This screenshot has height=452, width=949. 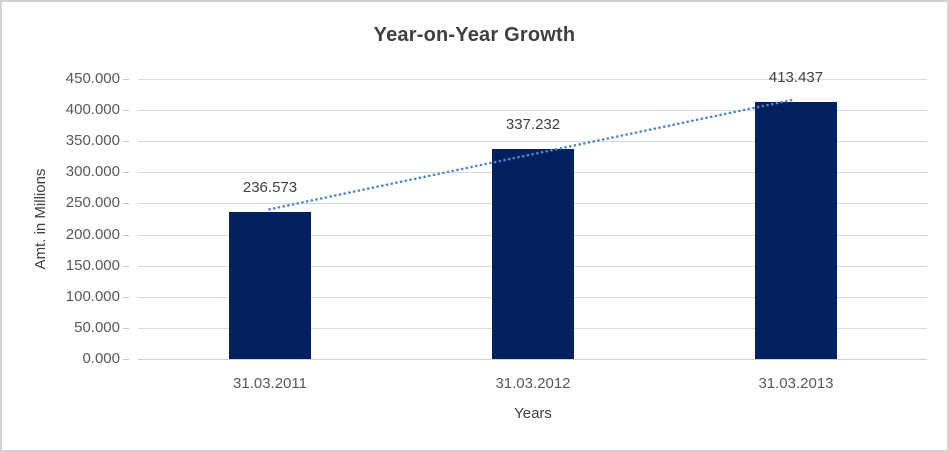 I want to click on y-tick-label: 100.000, so click(x=92, y=296).